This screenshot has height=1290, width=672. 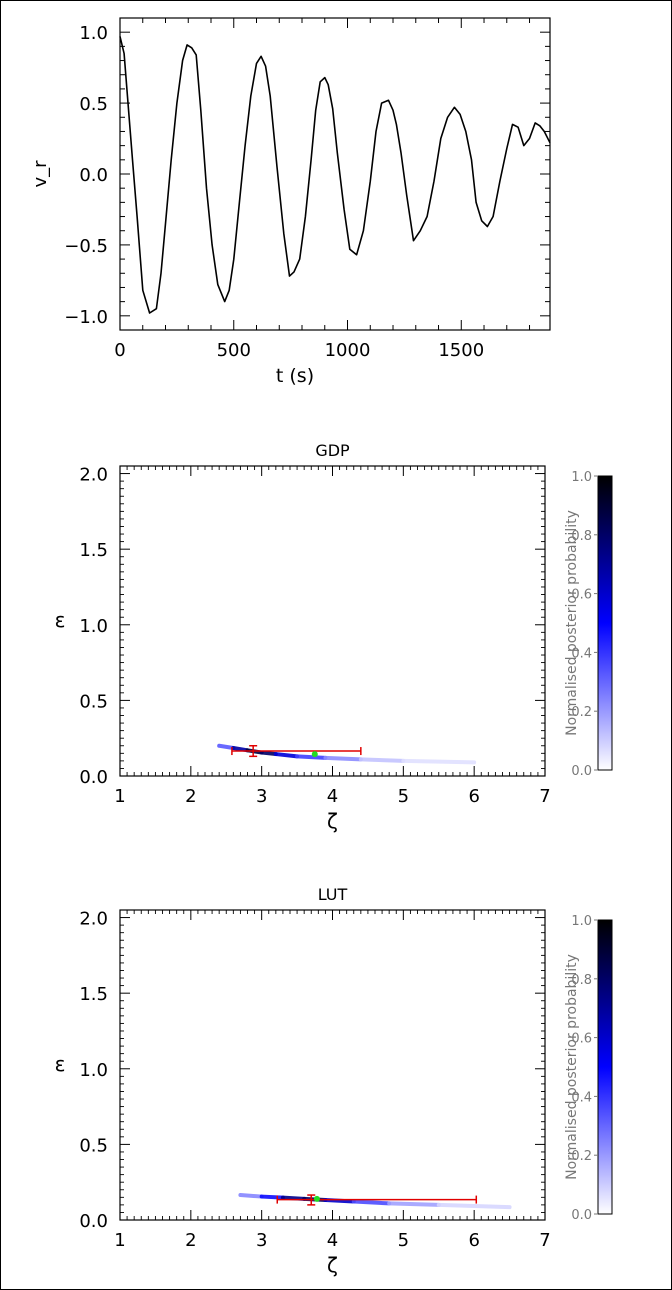 I want to click on chart-title: LUT, so click(x=333, y=894).